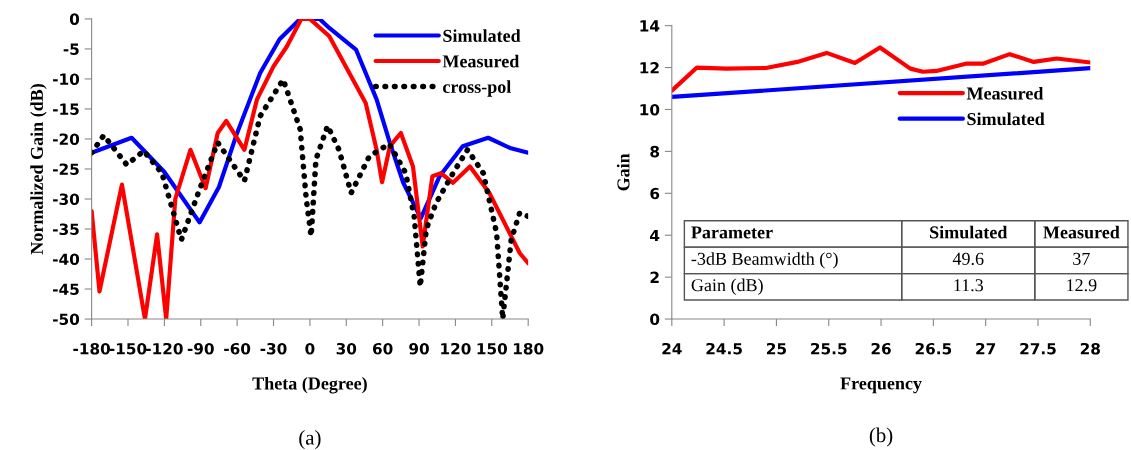 This screenshot has height=450, width=1131. I want to click on annotation: -3dB Beamwidth (°), so click(764, 260).